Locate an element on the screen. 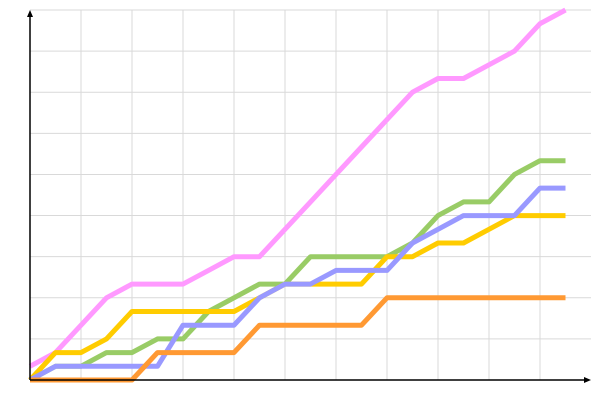 The height and width of the screenshot is (400, 600). x-axis-arrow is located at coordinates (587, 380).